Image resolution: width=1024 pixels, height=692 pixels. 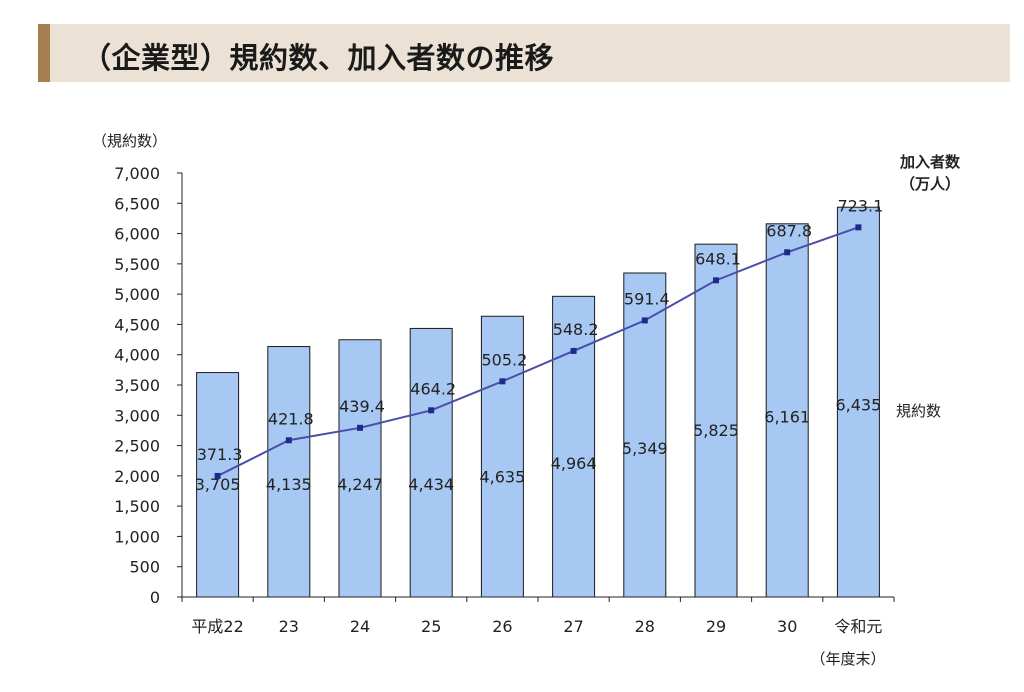 What do you see at coordinates (847, 659) in the screenshot?
I see `x-axis-unit-label: （年度末）` at bounding box center [847, 659].